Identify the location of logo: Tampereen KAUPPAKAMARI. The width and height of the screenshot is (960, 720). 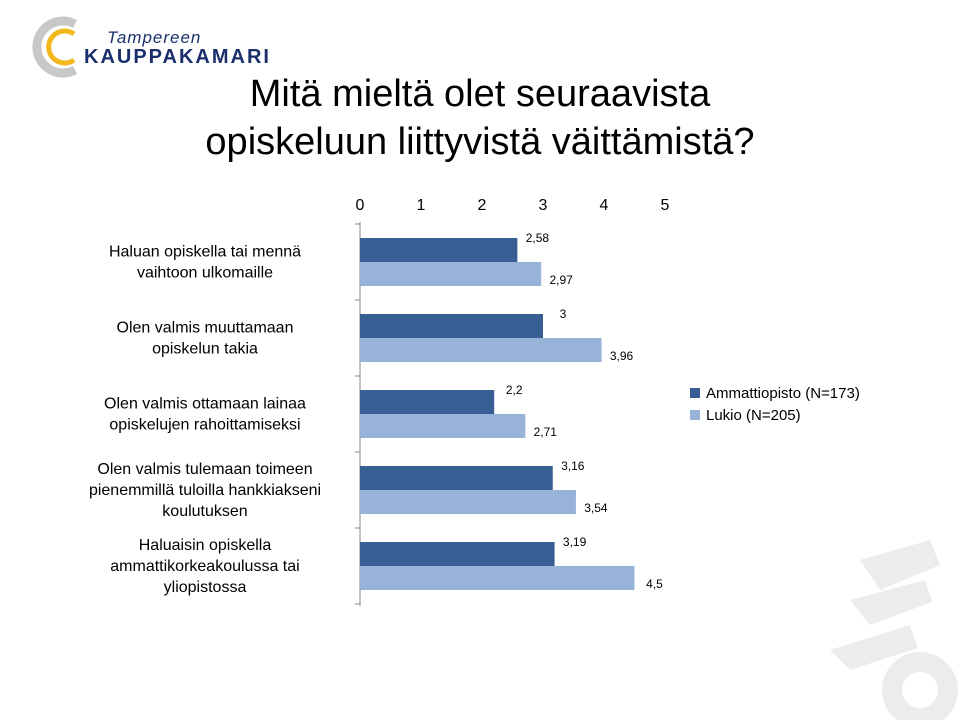
(149, 47).